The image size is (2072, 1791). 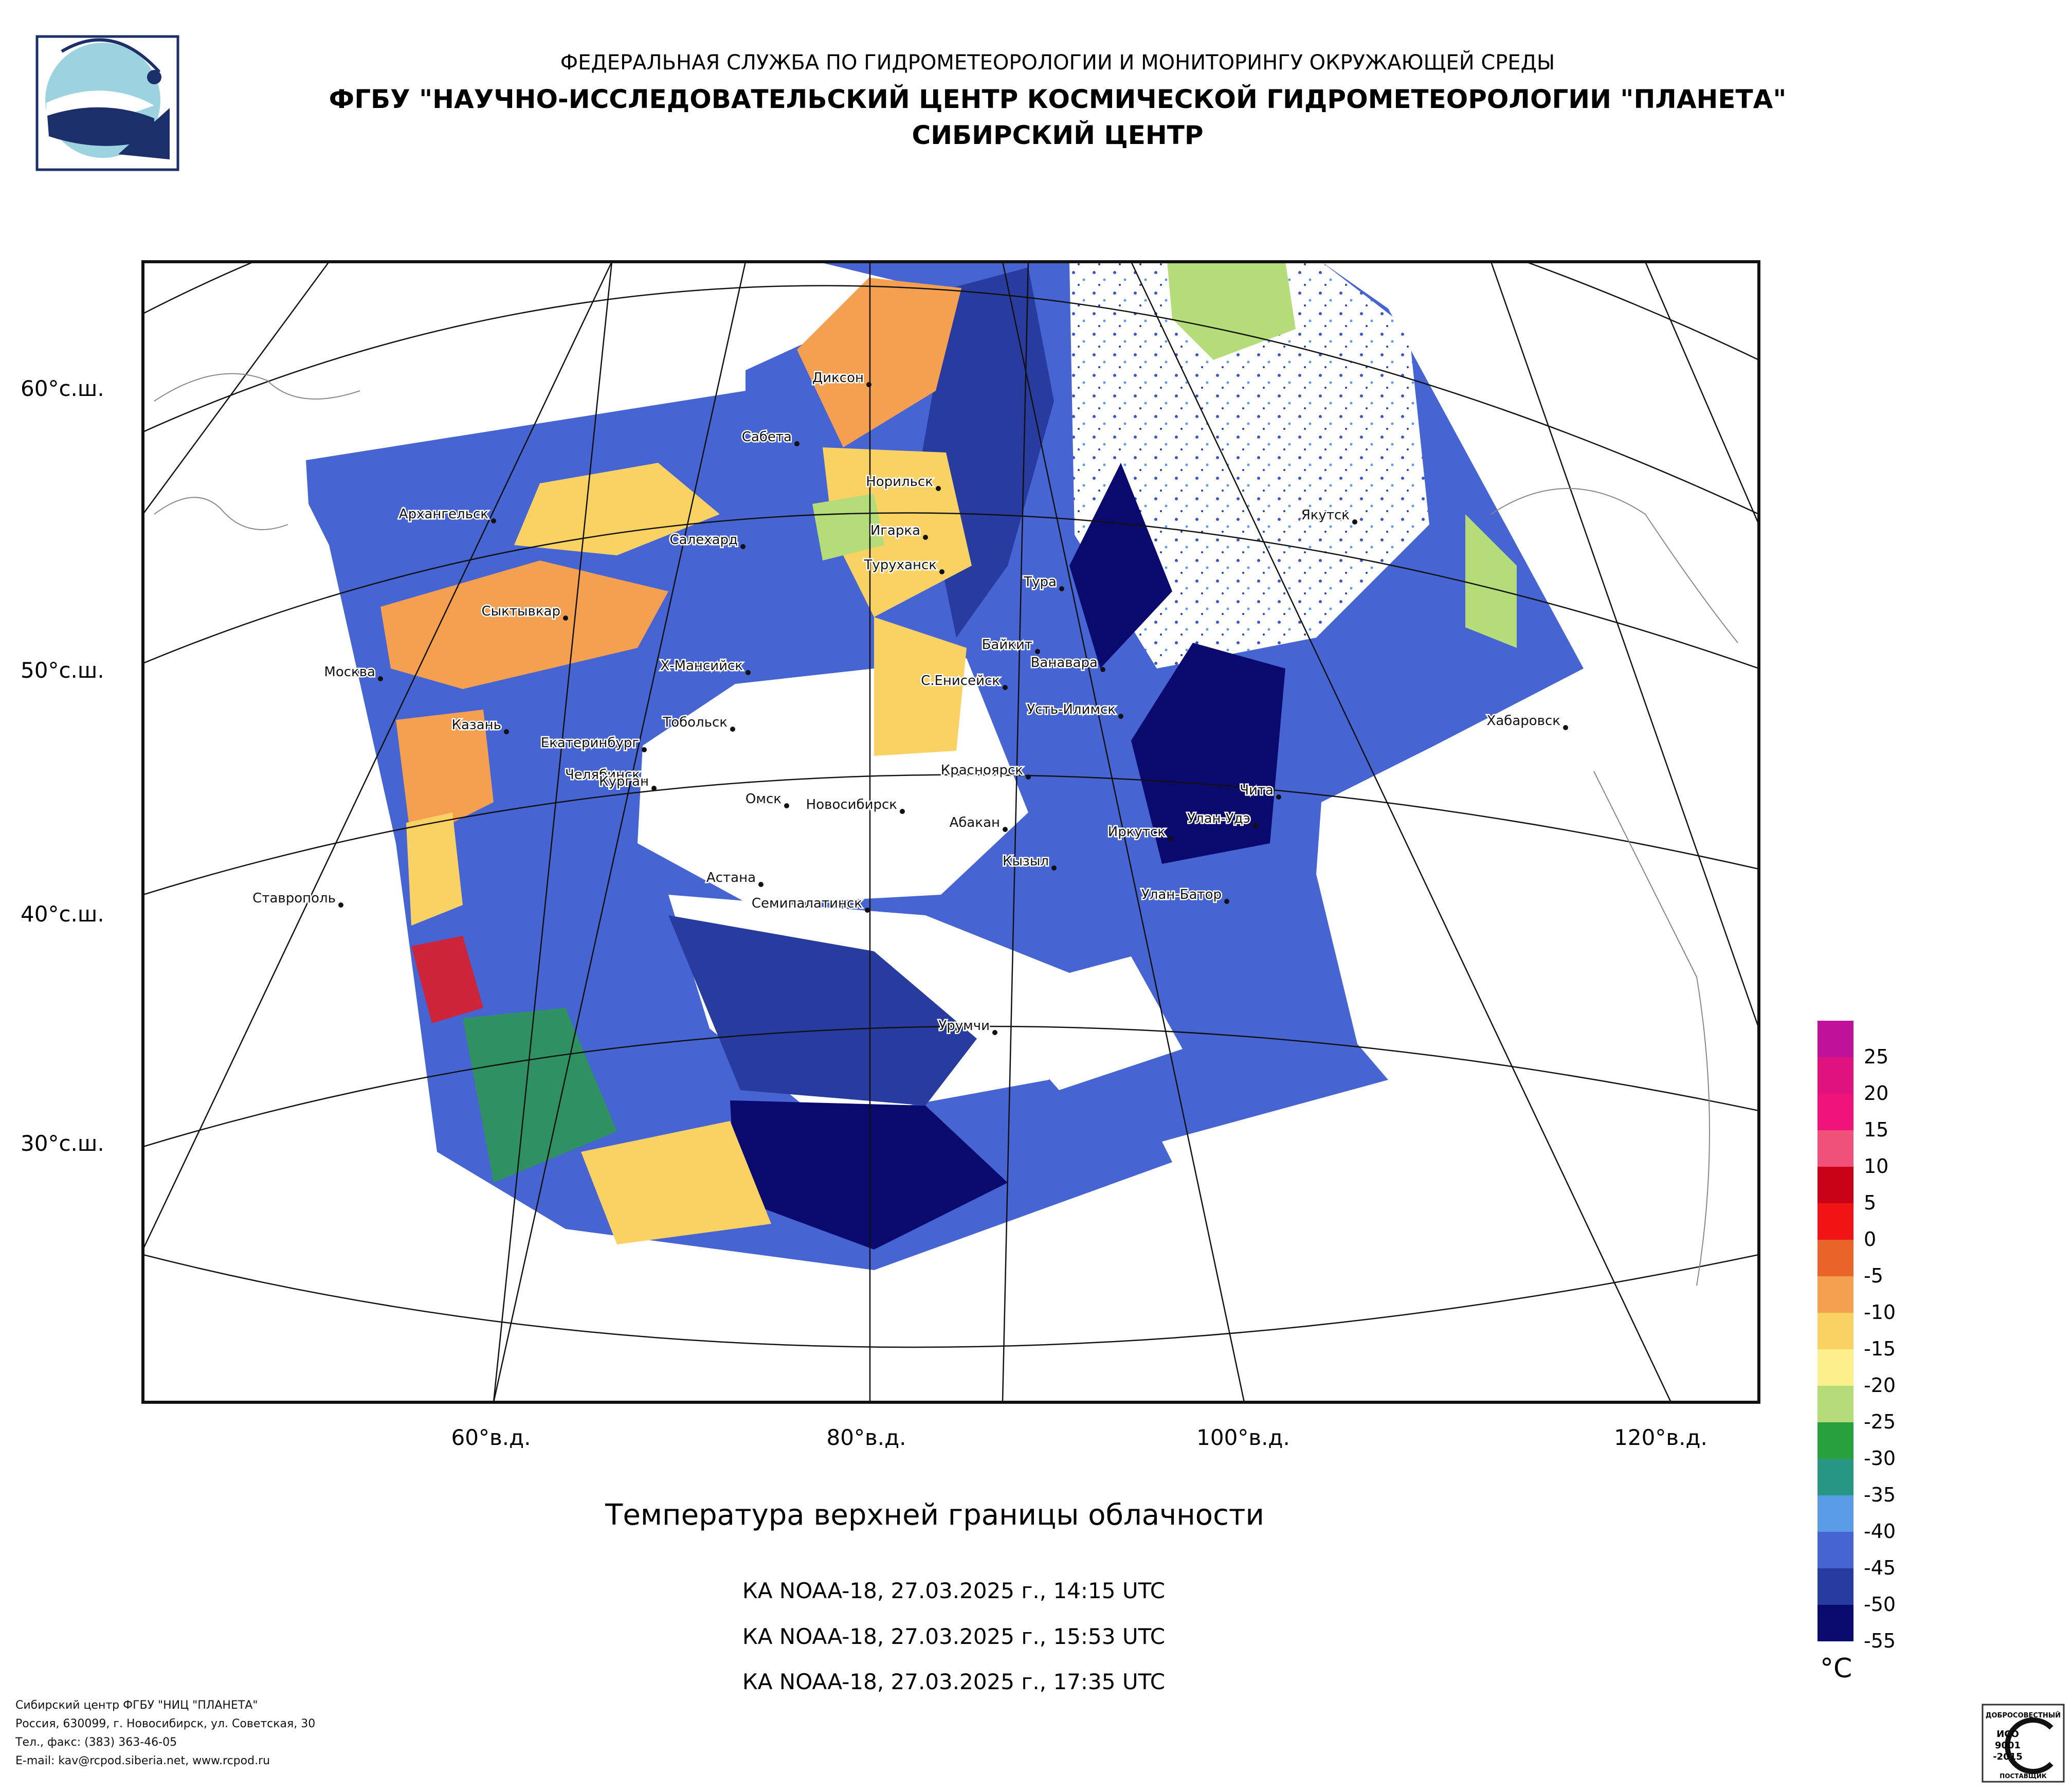 I want to click on legend-label: -15, so click(x=1880, y=1348).